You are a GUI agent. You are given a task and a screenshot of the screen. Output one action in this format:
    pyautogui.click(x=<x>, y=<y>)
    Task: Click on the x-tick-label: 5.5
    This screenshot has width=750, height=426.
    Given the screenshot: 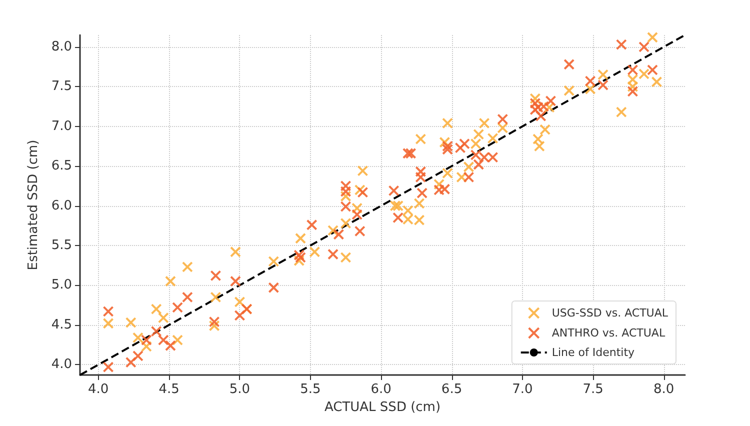 What is the action you would take?
    pyautogui.click(x=310, y=389)
    